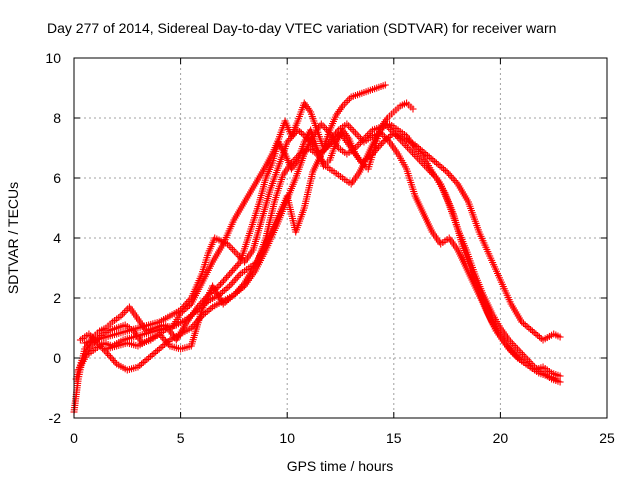  What do you see at coordinates (13, 238) in the screenshot?
I see `y-axis-label: SDTVAR / TECUs` at bounding box center [13, 238].